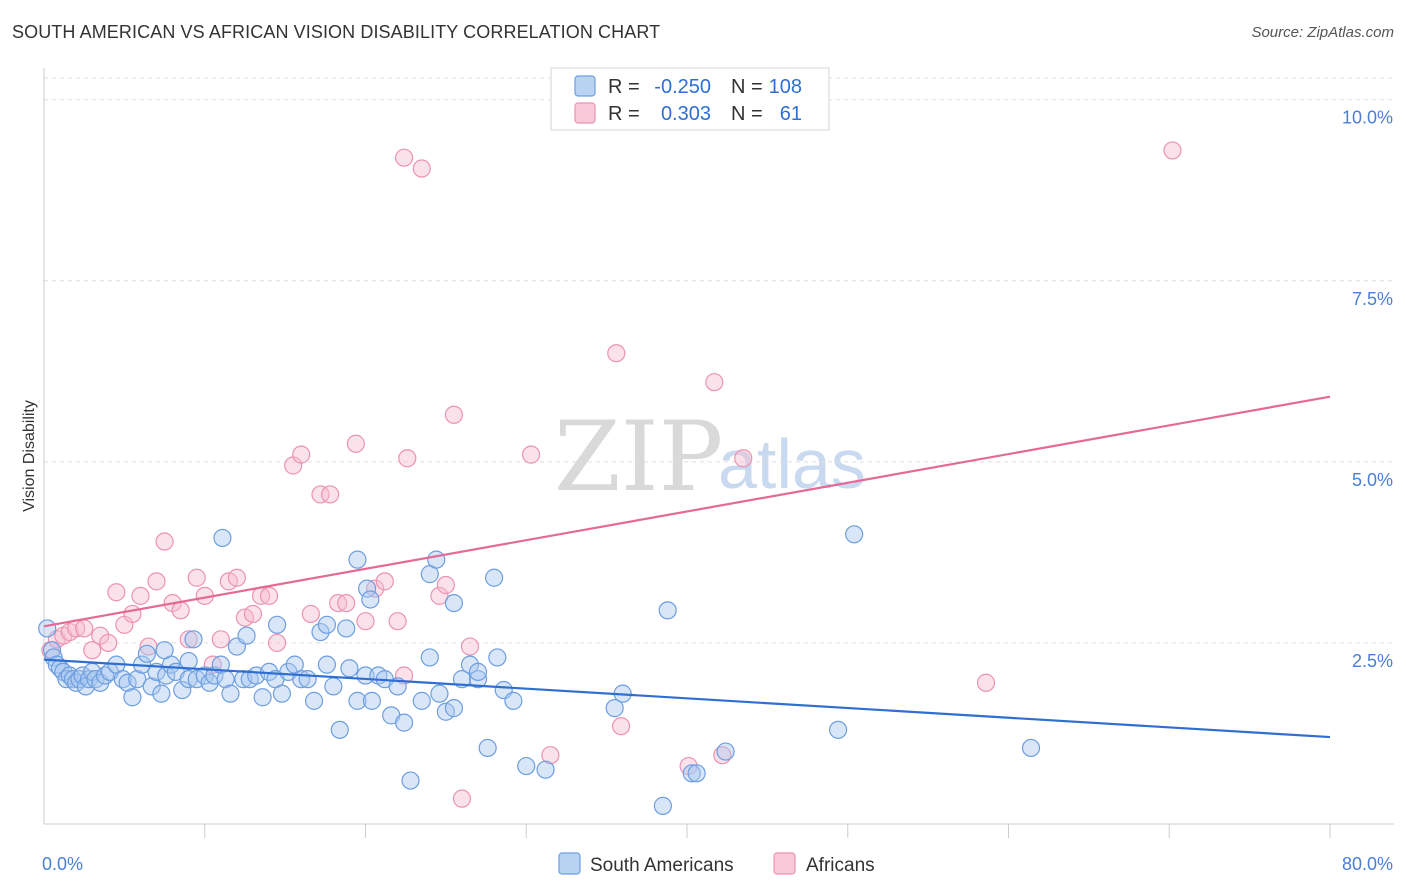  I want to click on watermark-zip: ZIP, so click(638, 457).